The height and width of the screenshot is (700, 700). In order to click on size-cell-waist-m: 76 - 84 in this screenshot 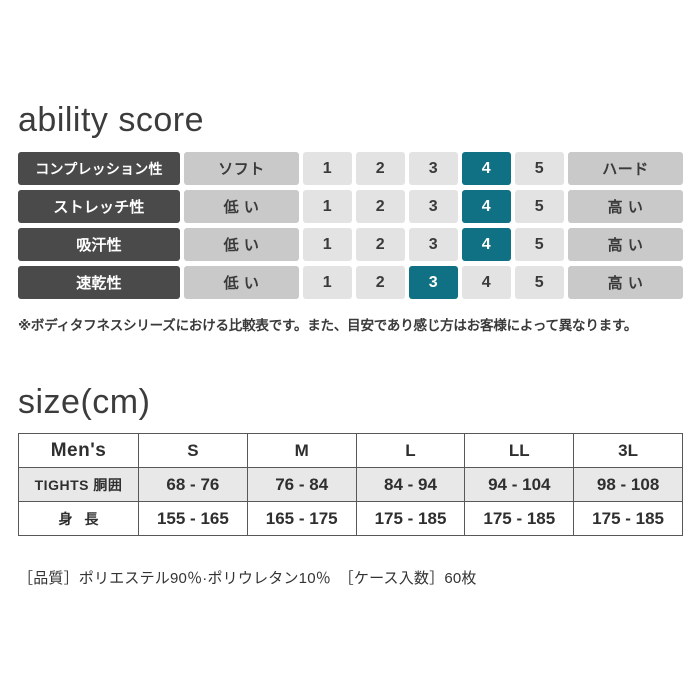, I will do `click(301, 484)`.